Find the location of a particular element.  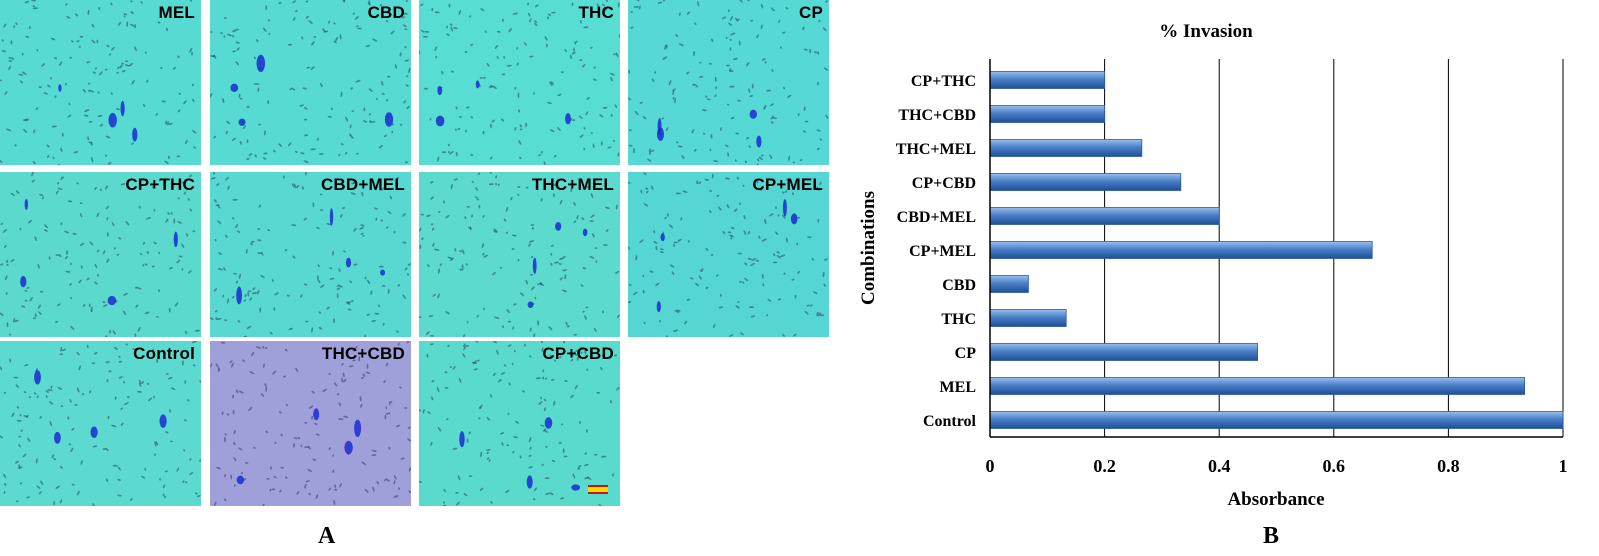

microscopy-panel: THC is located at coordinates (519, 82).